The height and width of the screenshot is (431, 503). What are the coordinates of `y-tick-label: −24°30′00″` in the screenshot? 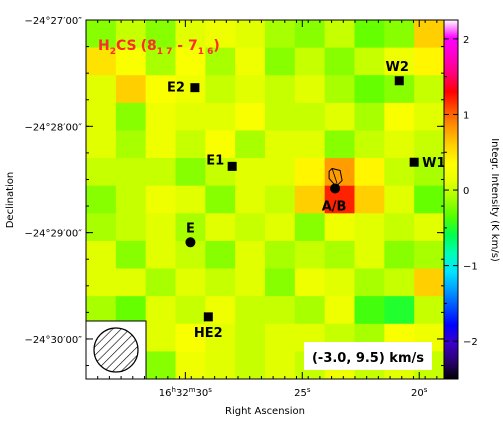 It's located at (53, 340).